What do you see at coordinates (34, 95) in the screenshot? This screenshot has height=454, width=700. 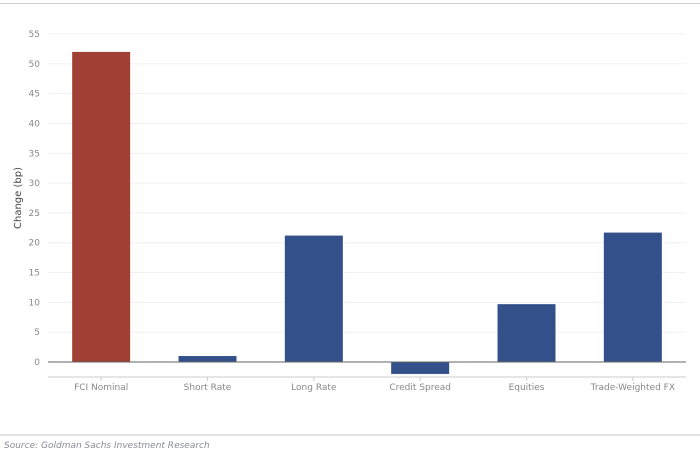 I see `y-tick-label: 45` at bounding box center [34, 95].